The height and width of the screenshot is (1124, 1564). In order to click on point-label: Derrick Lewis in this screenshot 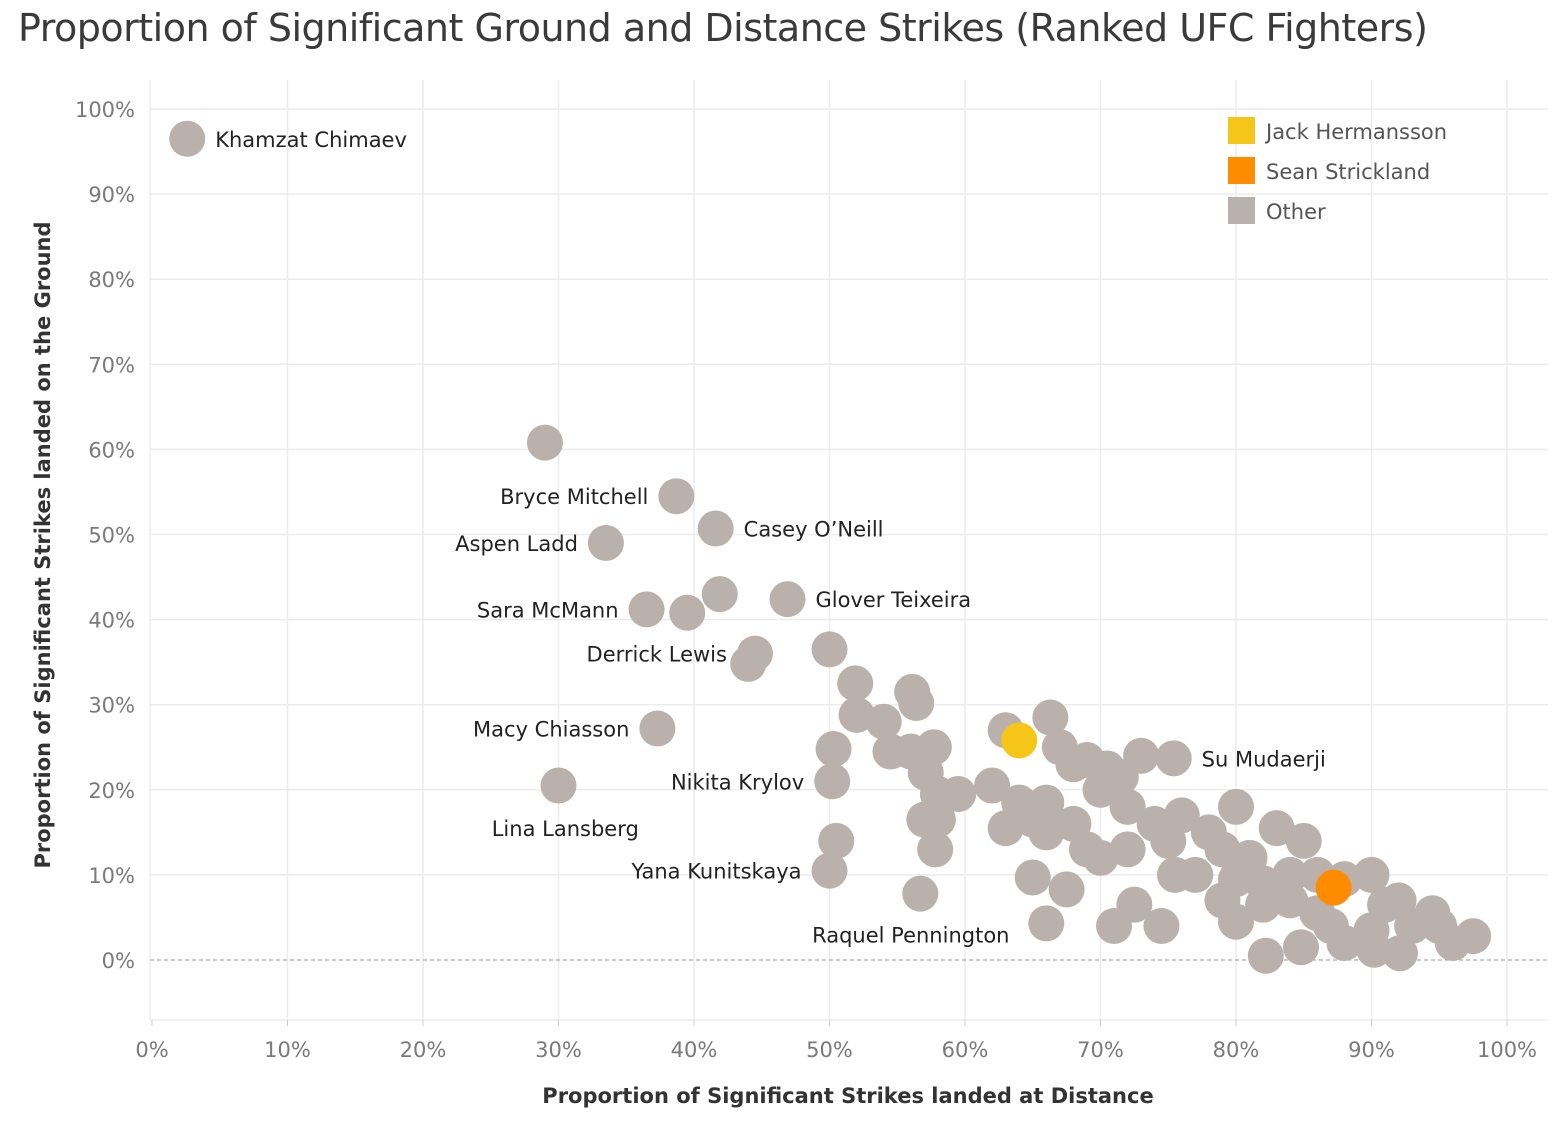, I will do `click(657, 655)`.